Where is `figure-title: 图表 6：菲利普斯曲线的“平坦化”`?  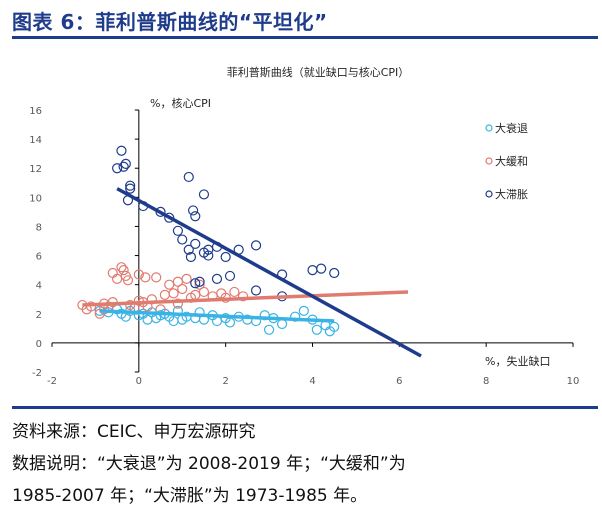
figure-title: 图表 6：菲利普斯曲线的“平坦化” is located at coordinates (170, 22).